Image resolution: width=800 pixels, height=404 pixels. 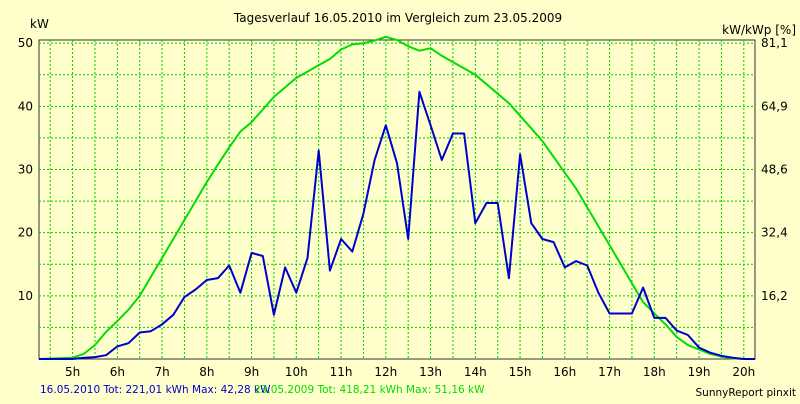 What do you see at coordinates (654, 372) in the screenshot?
I see `x-tick-label: 18h` at bounding box center [654, 372].